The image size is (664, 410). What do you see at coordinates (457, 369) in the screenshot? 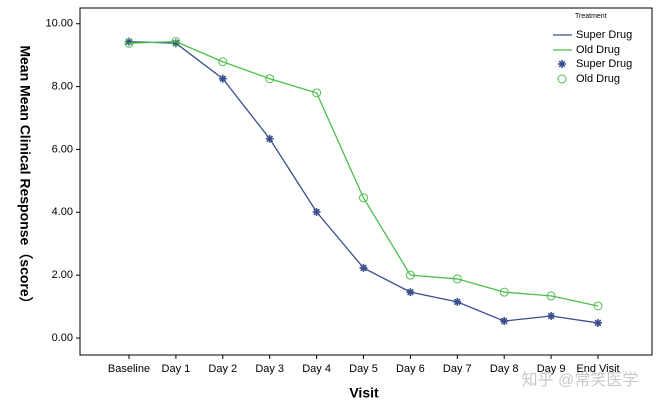
I see `x-tick-label: Day 7` at bounding box center [457, 369].